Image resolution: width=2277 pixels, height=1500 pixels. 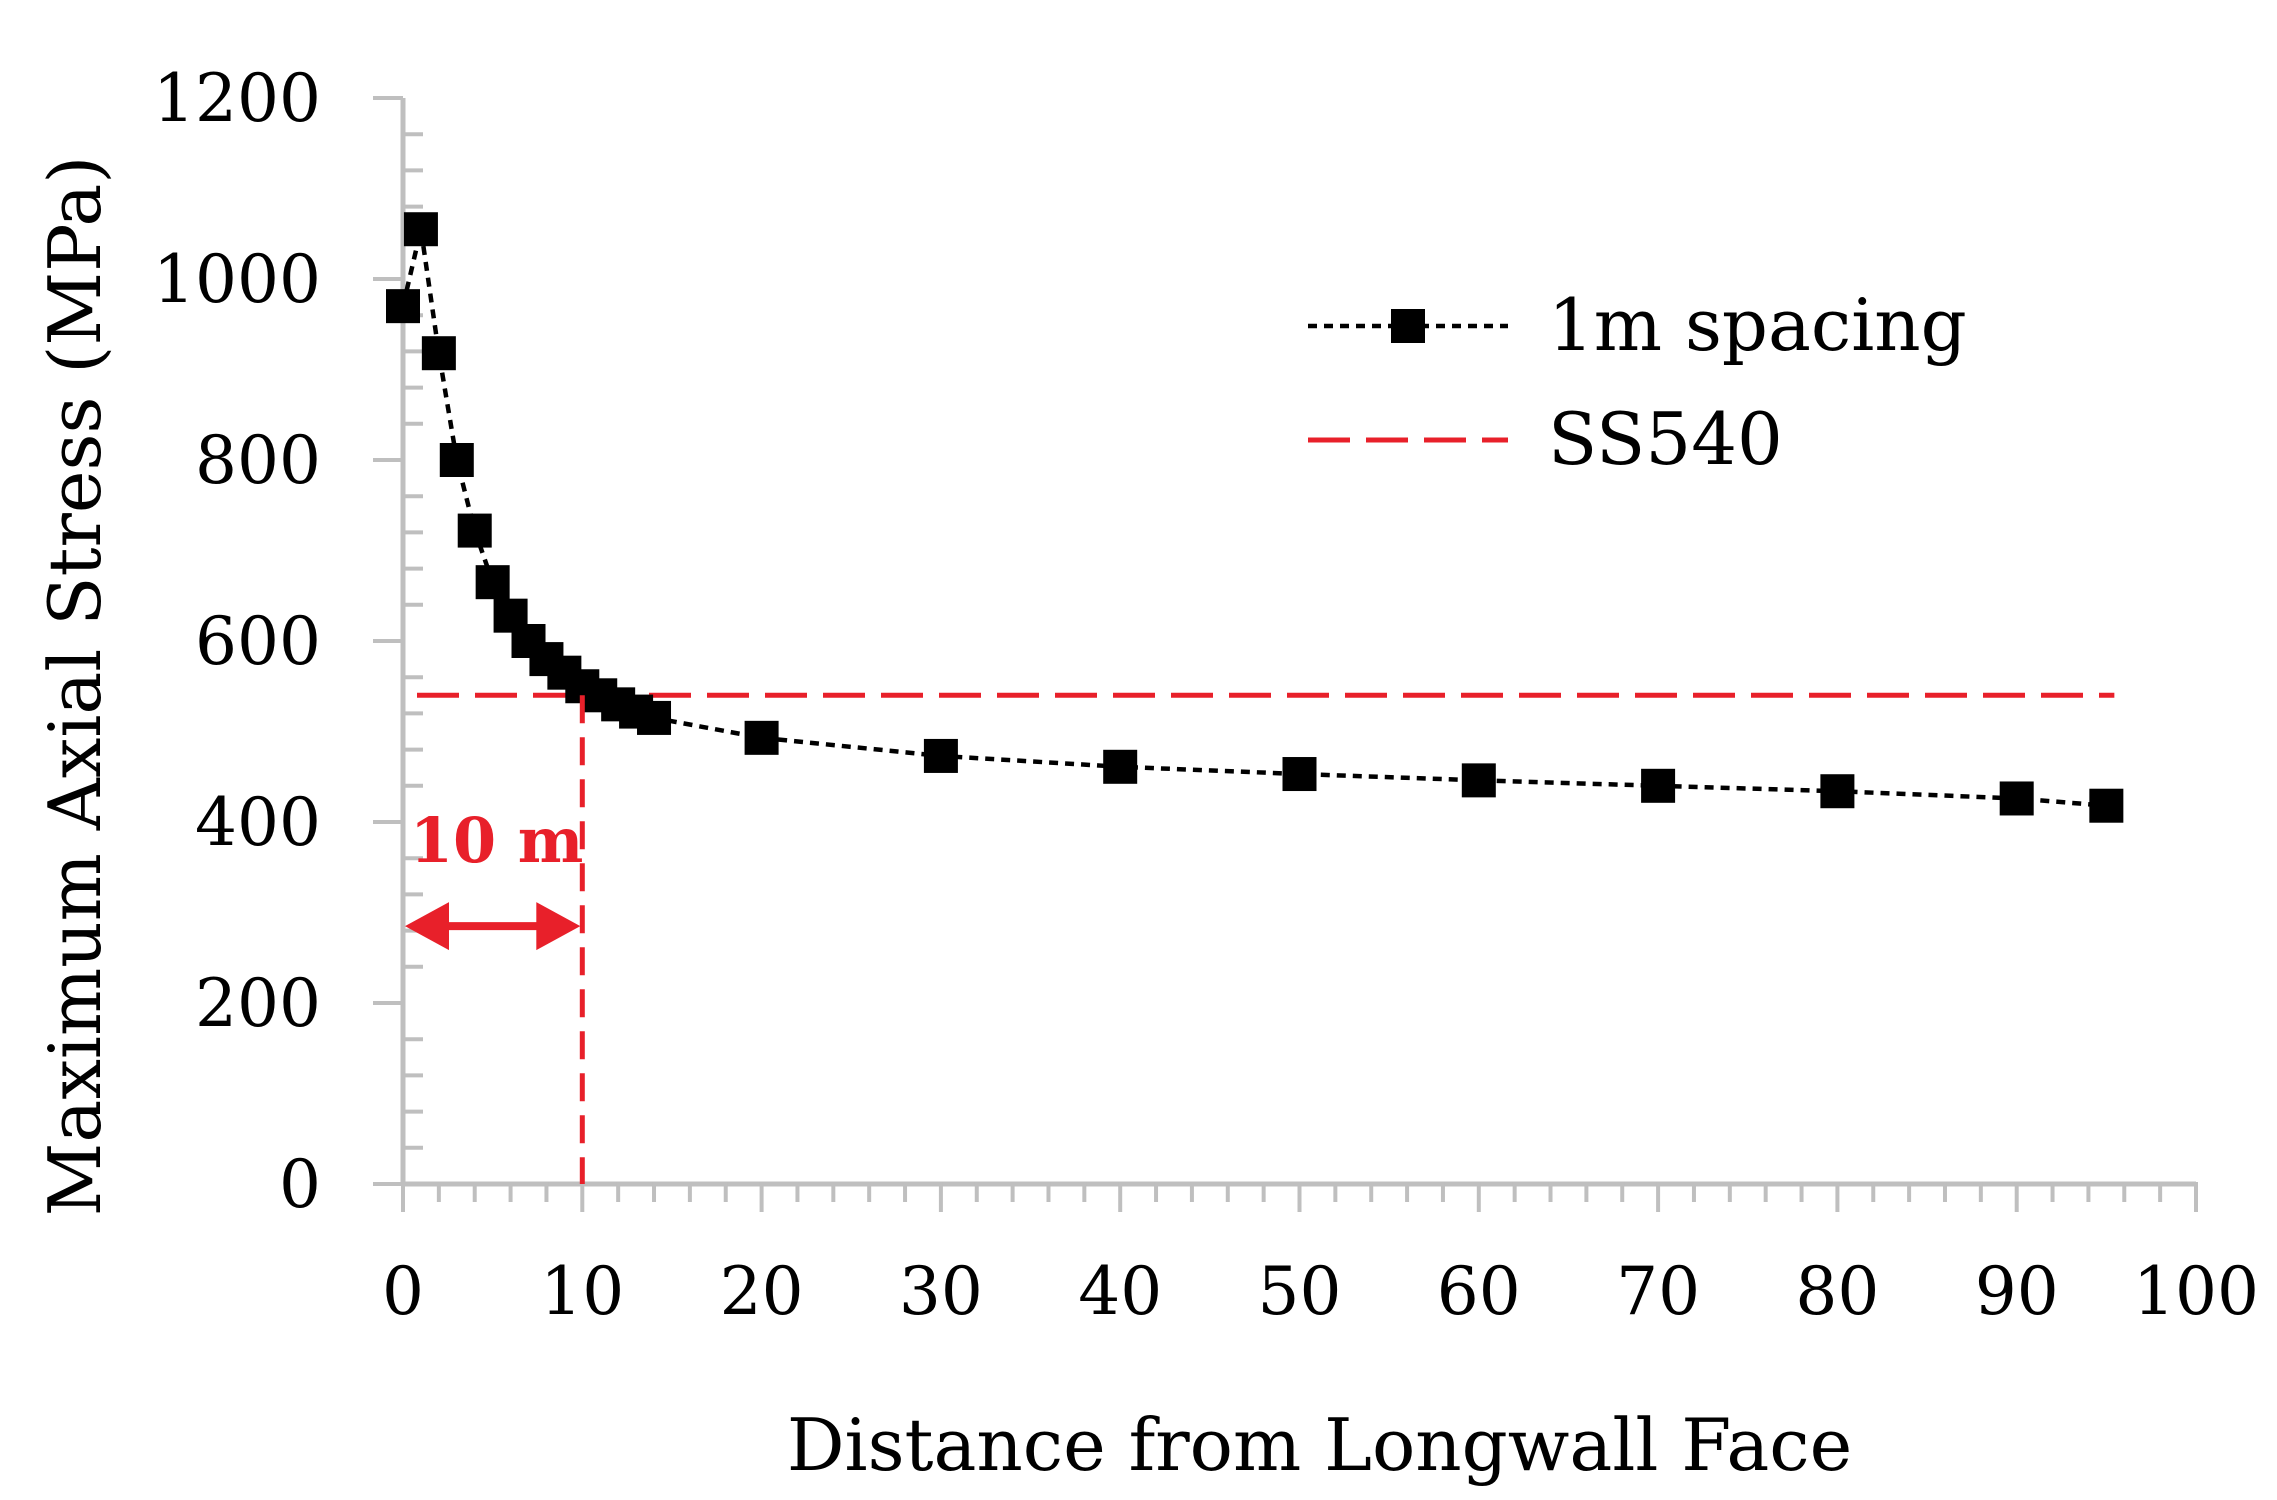 What do you see at coordinates (427, 926) in the screenshot?
I see `arrow-left-head` at bounding box center [427, 926].